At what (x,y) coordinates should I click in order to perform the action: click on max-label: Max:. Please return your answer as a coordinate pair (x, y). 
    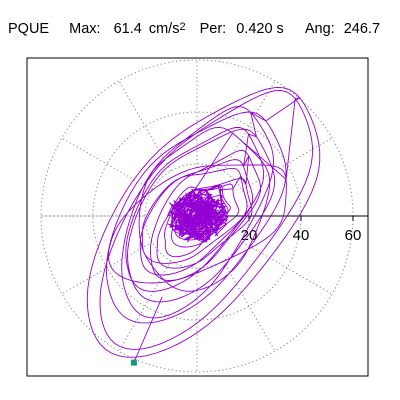
    Looking at the image, I should click on (85, 29).